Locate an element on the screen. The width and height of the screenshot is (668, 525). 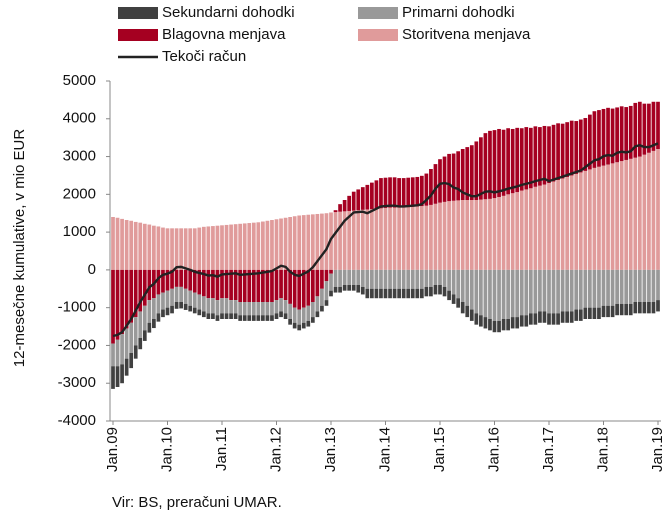
x-tick-label: Jan.09 is located at coordinates (112, 449).